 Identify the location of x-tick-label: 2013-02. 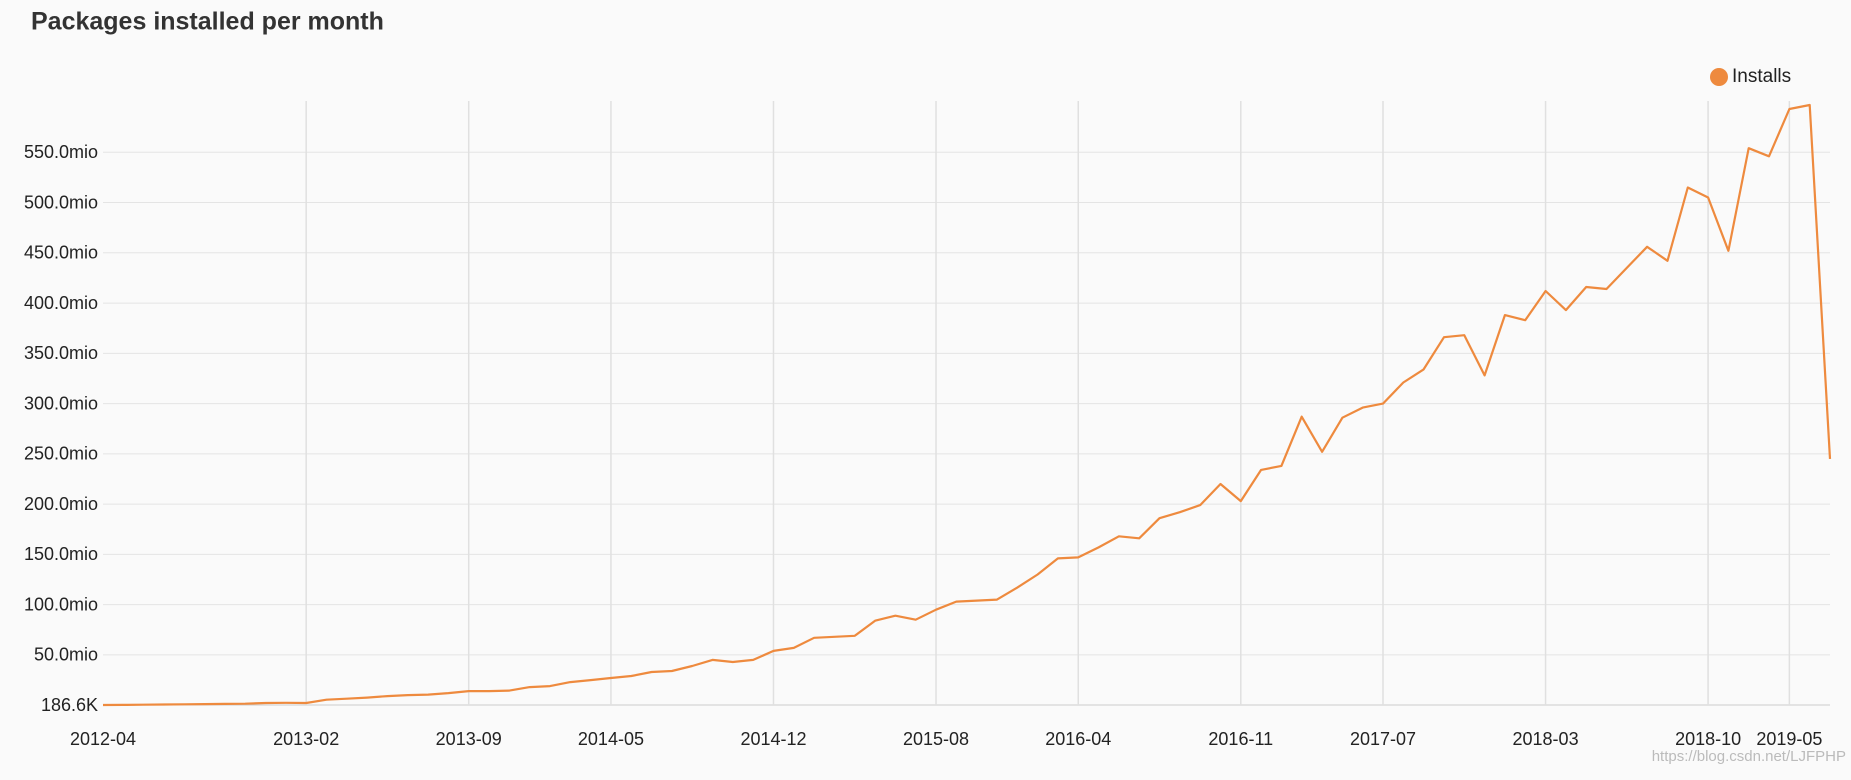
(306, 739).